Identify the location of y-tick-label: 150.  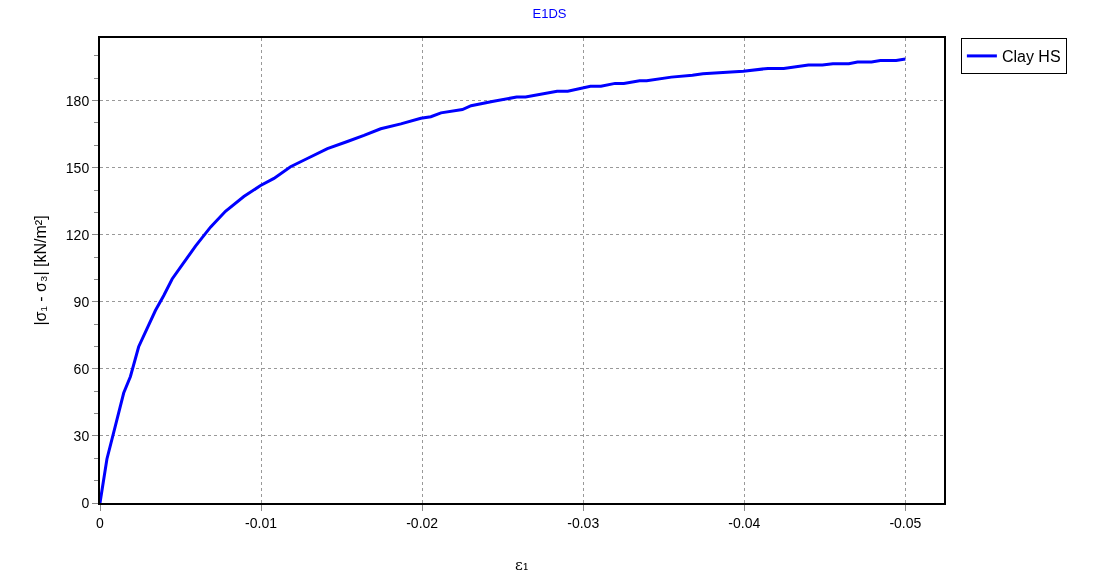
(77, 167).